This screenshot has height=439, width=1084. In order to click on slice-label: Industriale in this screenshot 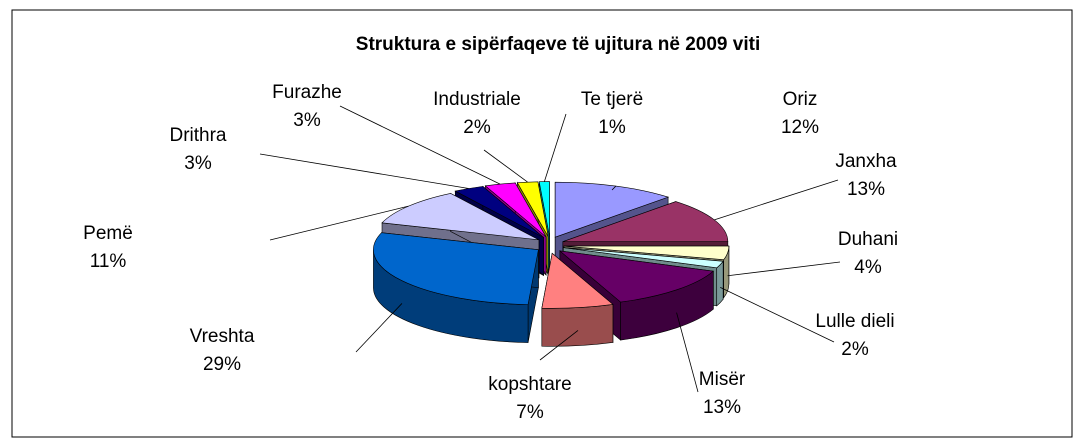, I will do `click(477, 99)`.